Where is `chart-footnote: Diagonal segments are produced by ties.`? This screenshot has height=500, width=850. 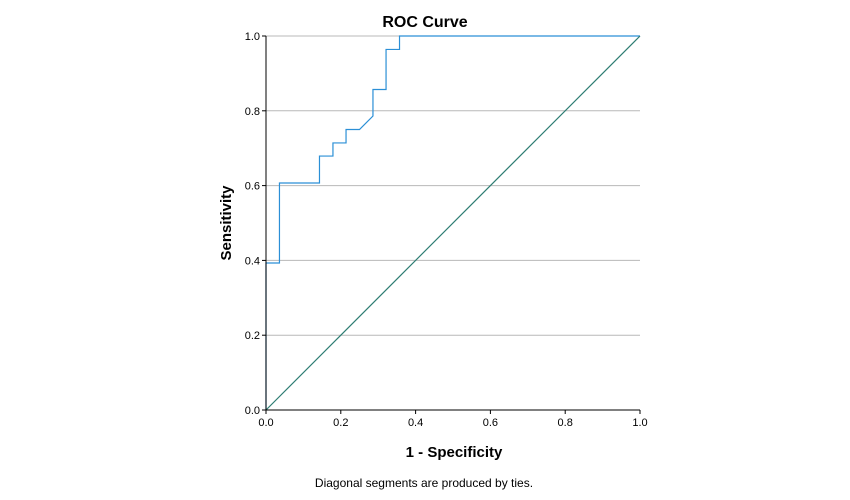
chart-footnote: Diagonal segments are produced by ties. is located at coordinates (424, 483).